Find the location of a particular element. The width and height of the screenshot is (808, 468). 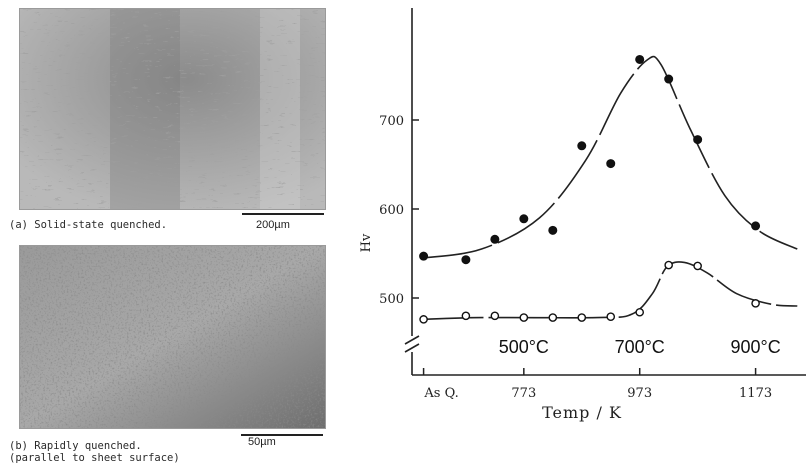

celsius-labels: 500°C 700°C 900°C is located at coordinates (640, 347).